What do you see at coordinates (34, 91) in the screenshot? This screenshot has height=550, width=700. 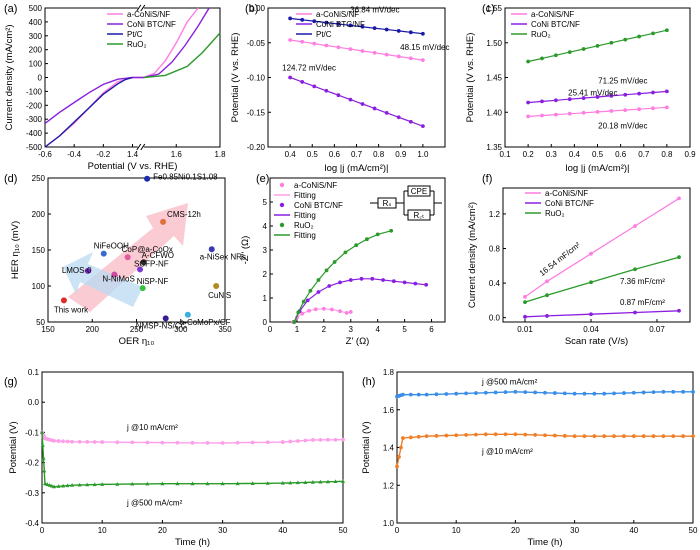 I see `y-tick-label-a: -100` at bounding box center [34, 91].